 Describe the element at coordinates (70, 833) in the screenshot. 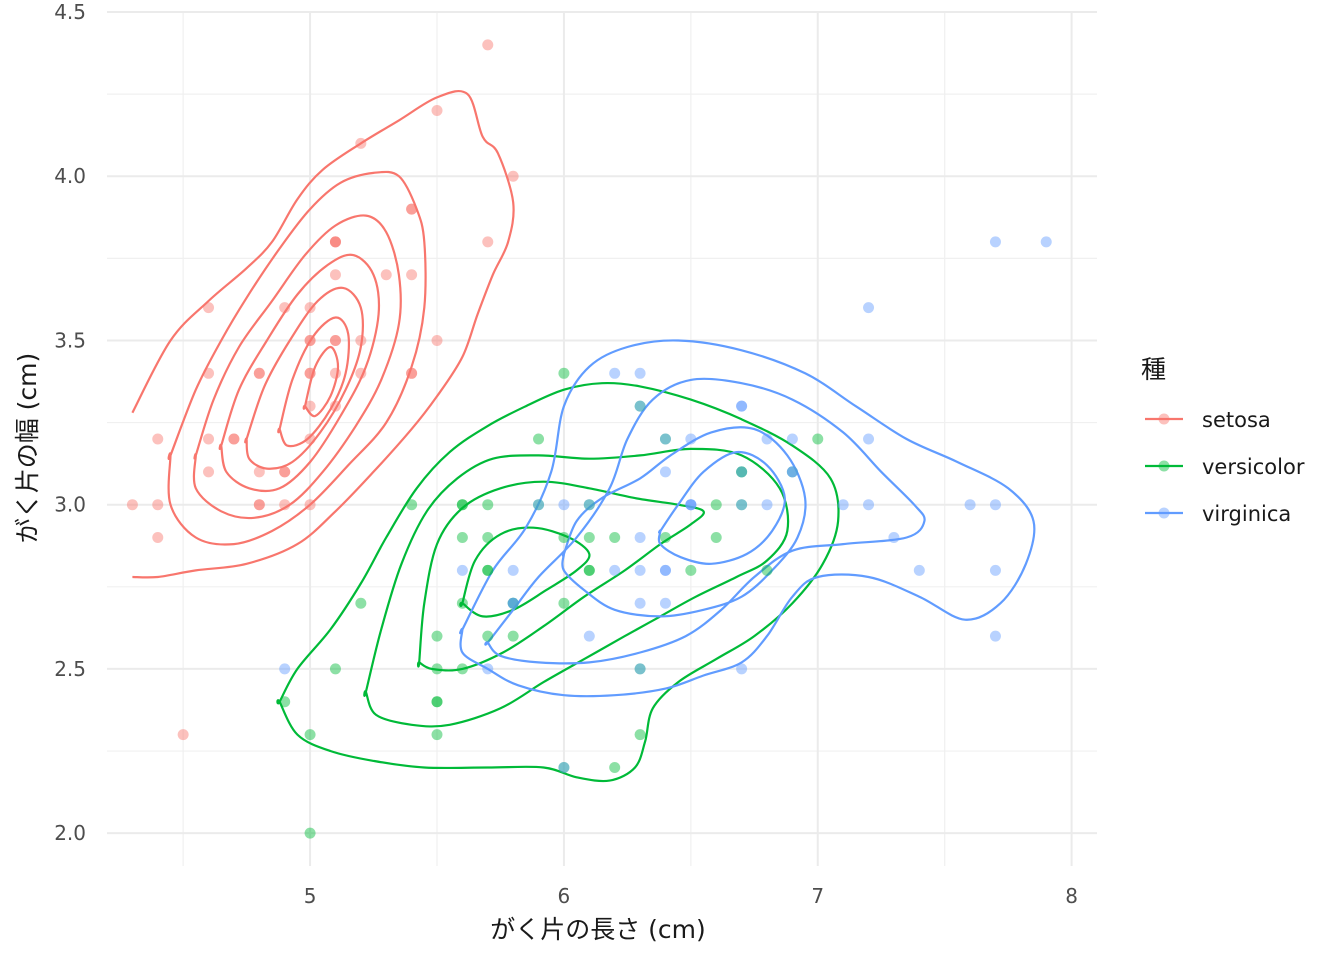

I see `y-tick-label: 2.0` at that location.